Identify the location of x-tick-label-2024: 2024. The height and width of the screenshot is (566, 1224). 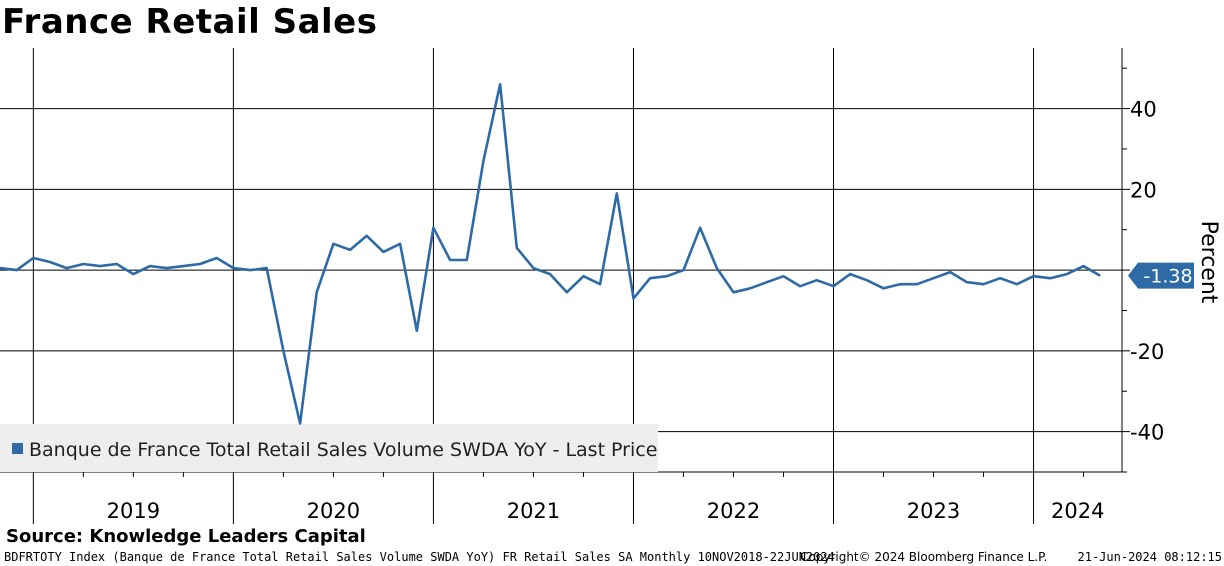
(1077, 511).